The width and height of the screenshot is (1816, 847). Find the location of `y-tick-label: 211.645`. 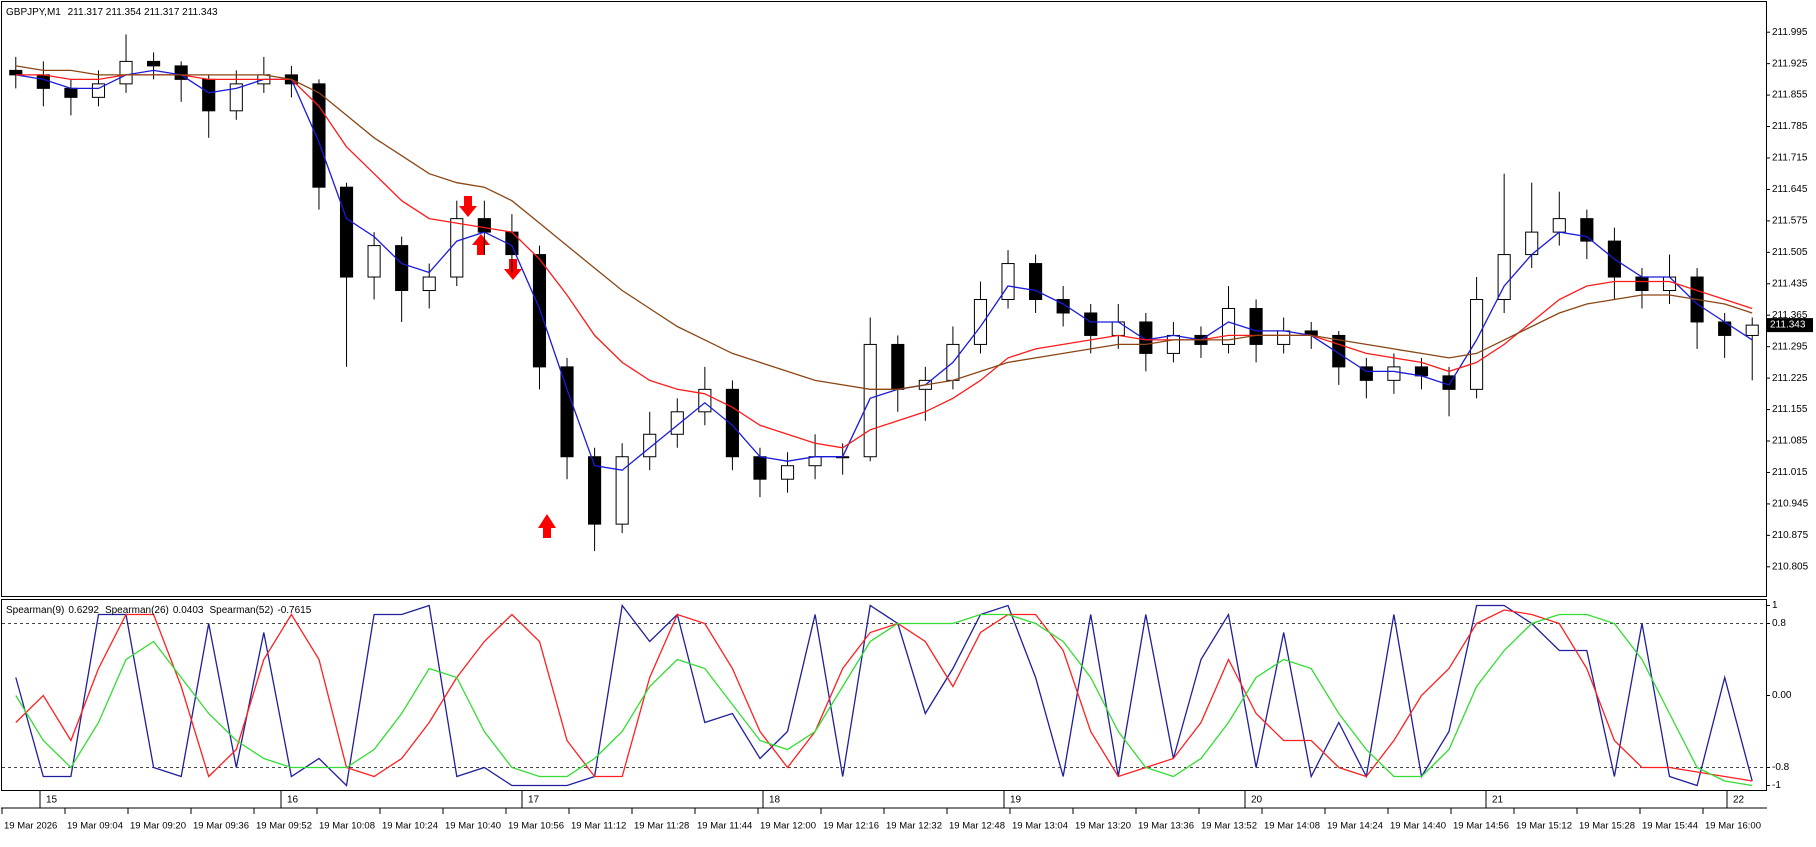

y-tick-label: 211.645 is located at coordinates (1790, 189).